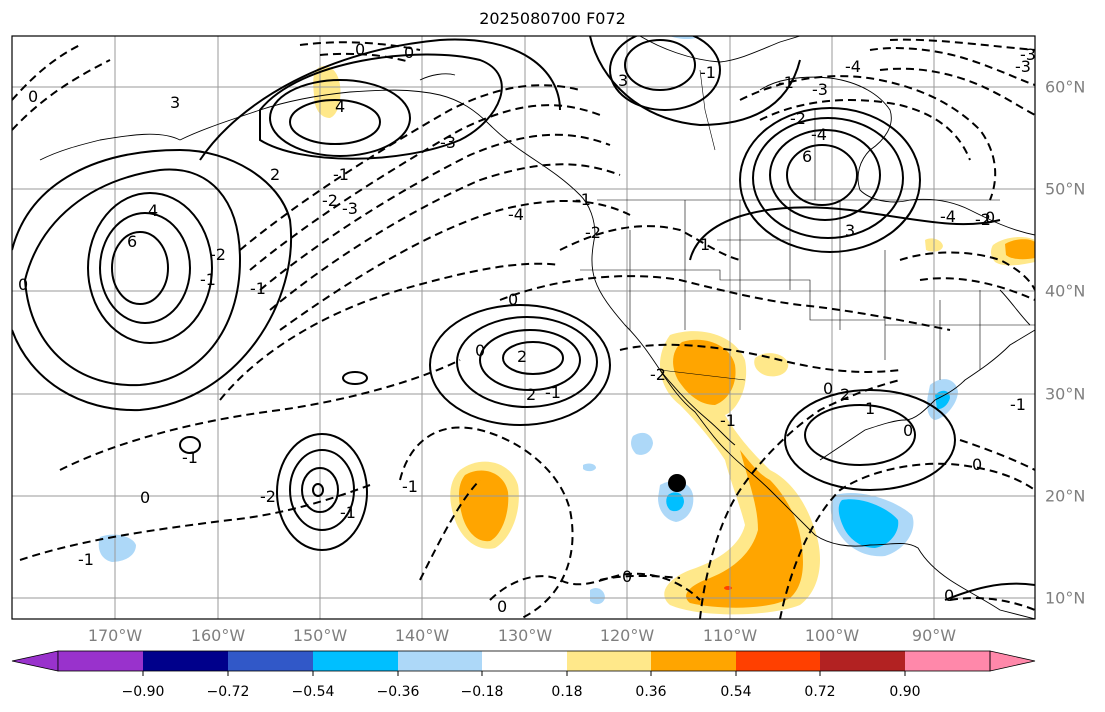 Image resolution: width=1105 pixels, height=712 pixels. I want to click on lon-label: 120°W, so click(627, 635).